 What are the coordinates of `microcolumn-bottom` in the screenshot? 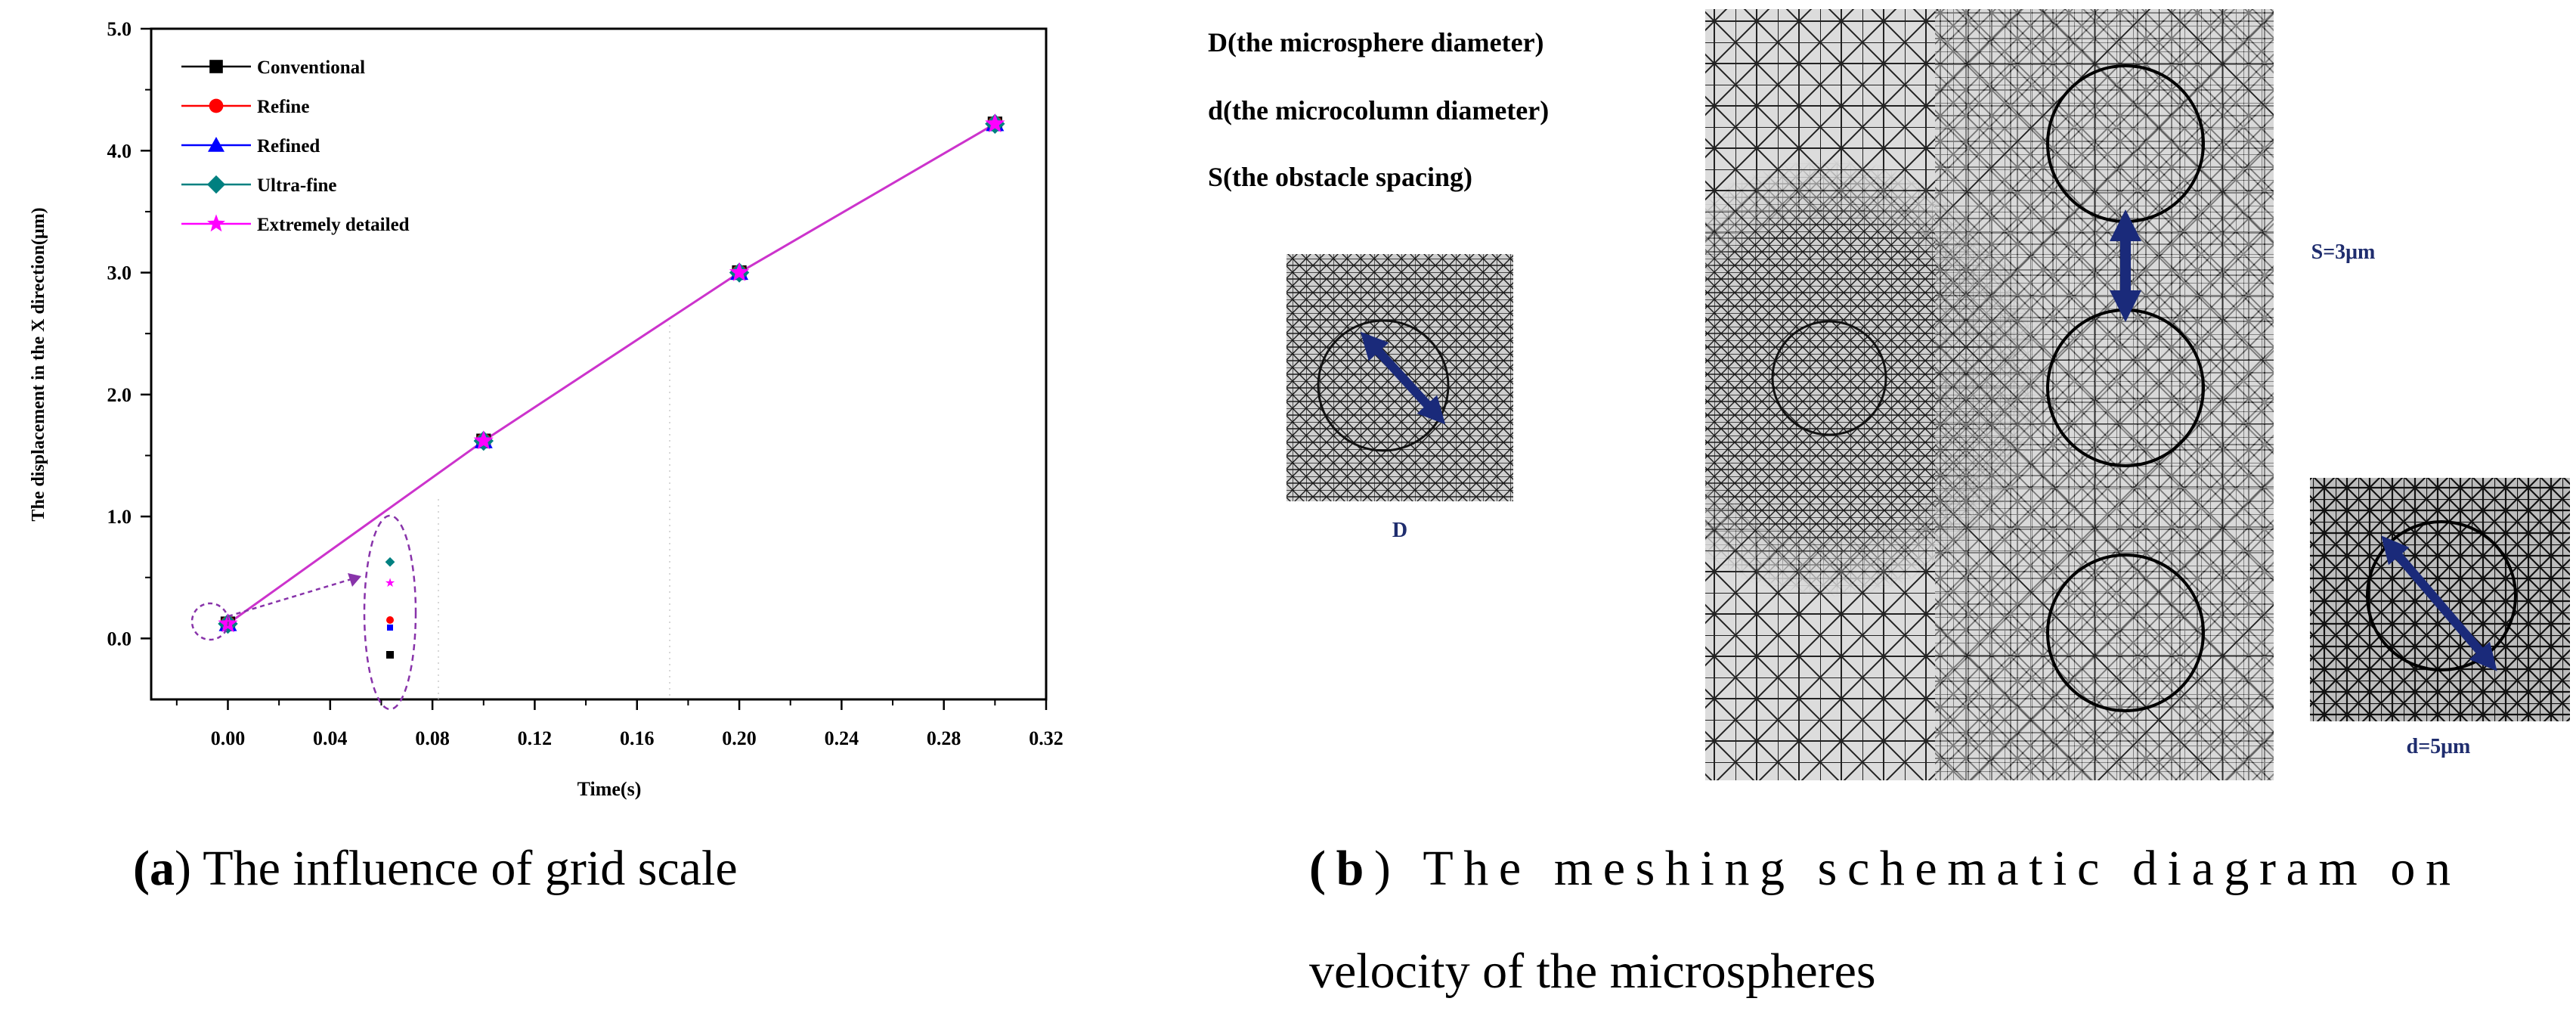 It's located at (2125, 632).